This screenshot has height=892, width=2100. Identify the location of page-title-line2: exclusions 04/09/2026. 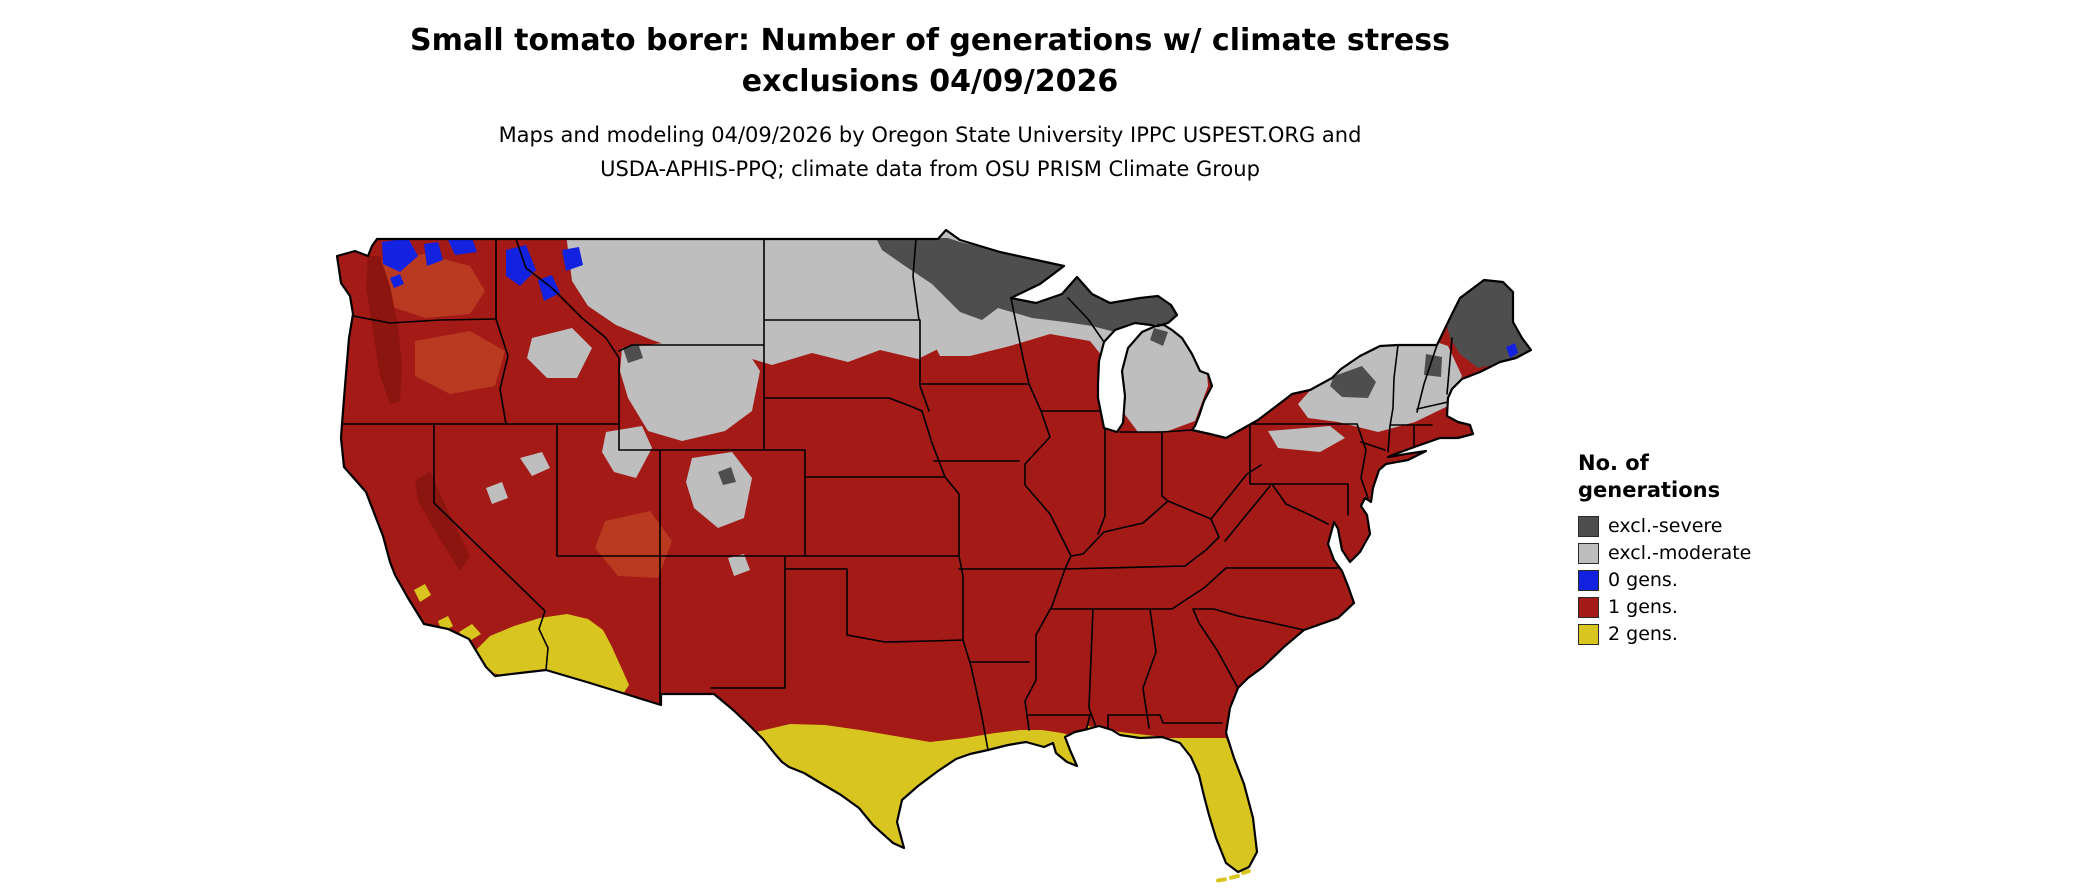
(930, 81).